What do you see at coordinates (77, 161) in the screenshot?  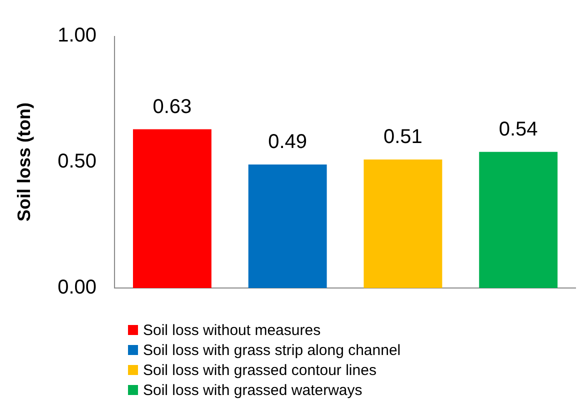 I see `y-tick-label: 0.50` at bounding box center [77, 161].